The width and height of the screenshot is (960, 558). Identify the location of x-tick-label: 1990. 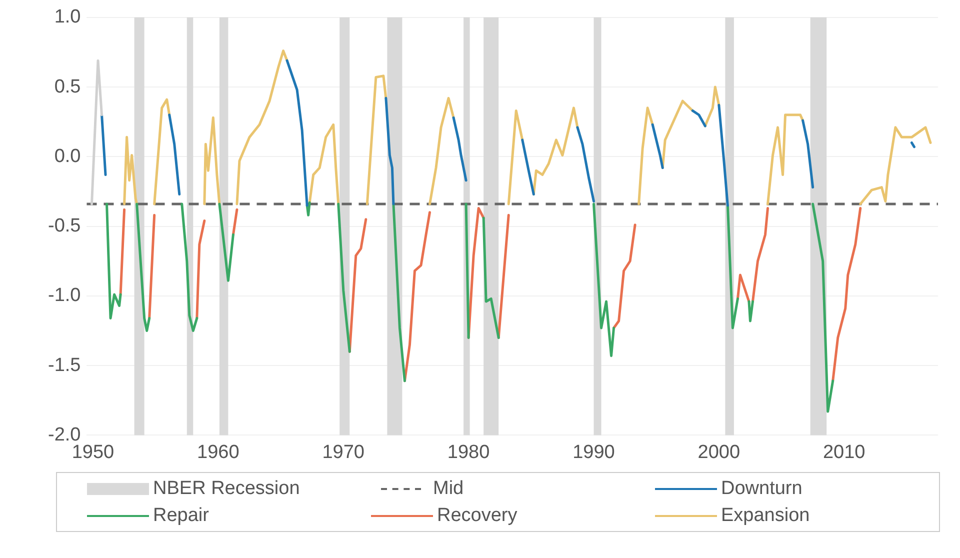
(593, 452).